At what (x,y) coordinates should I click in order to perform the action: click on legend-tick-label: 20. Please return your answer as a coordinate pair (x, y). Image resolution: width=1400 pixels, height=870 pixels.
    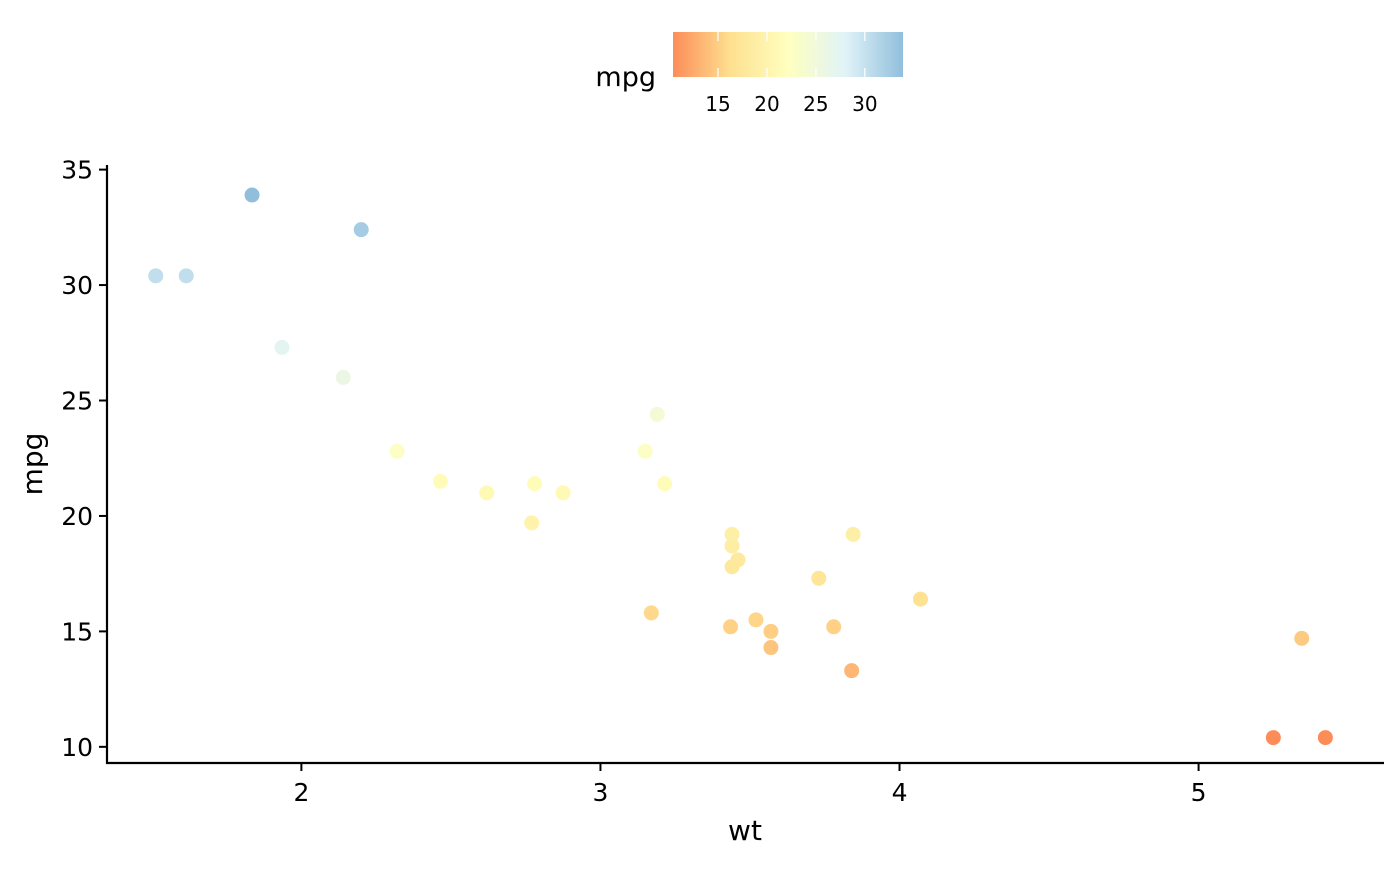
    Looking at the image, I should click on (766, 104).